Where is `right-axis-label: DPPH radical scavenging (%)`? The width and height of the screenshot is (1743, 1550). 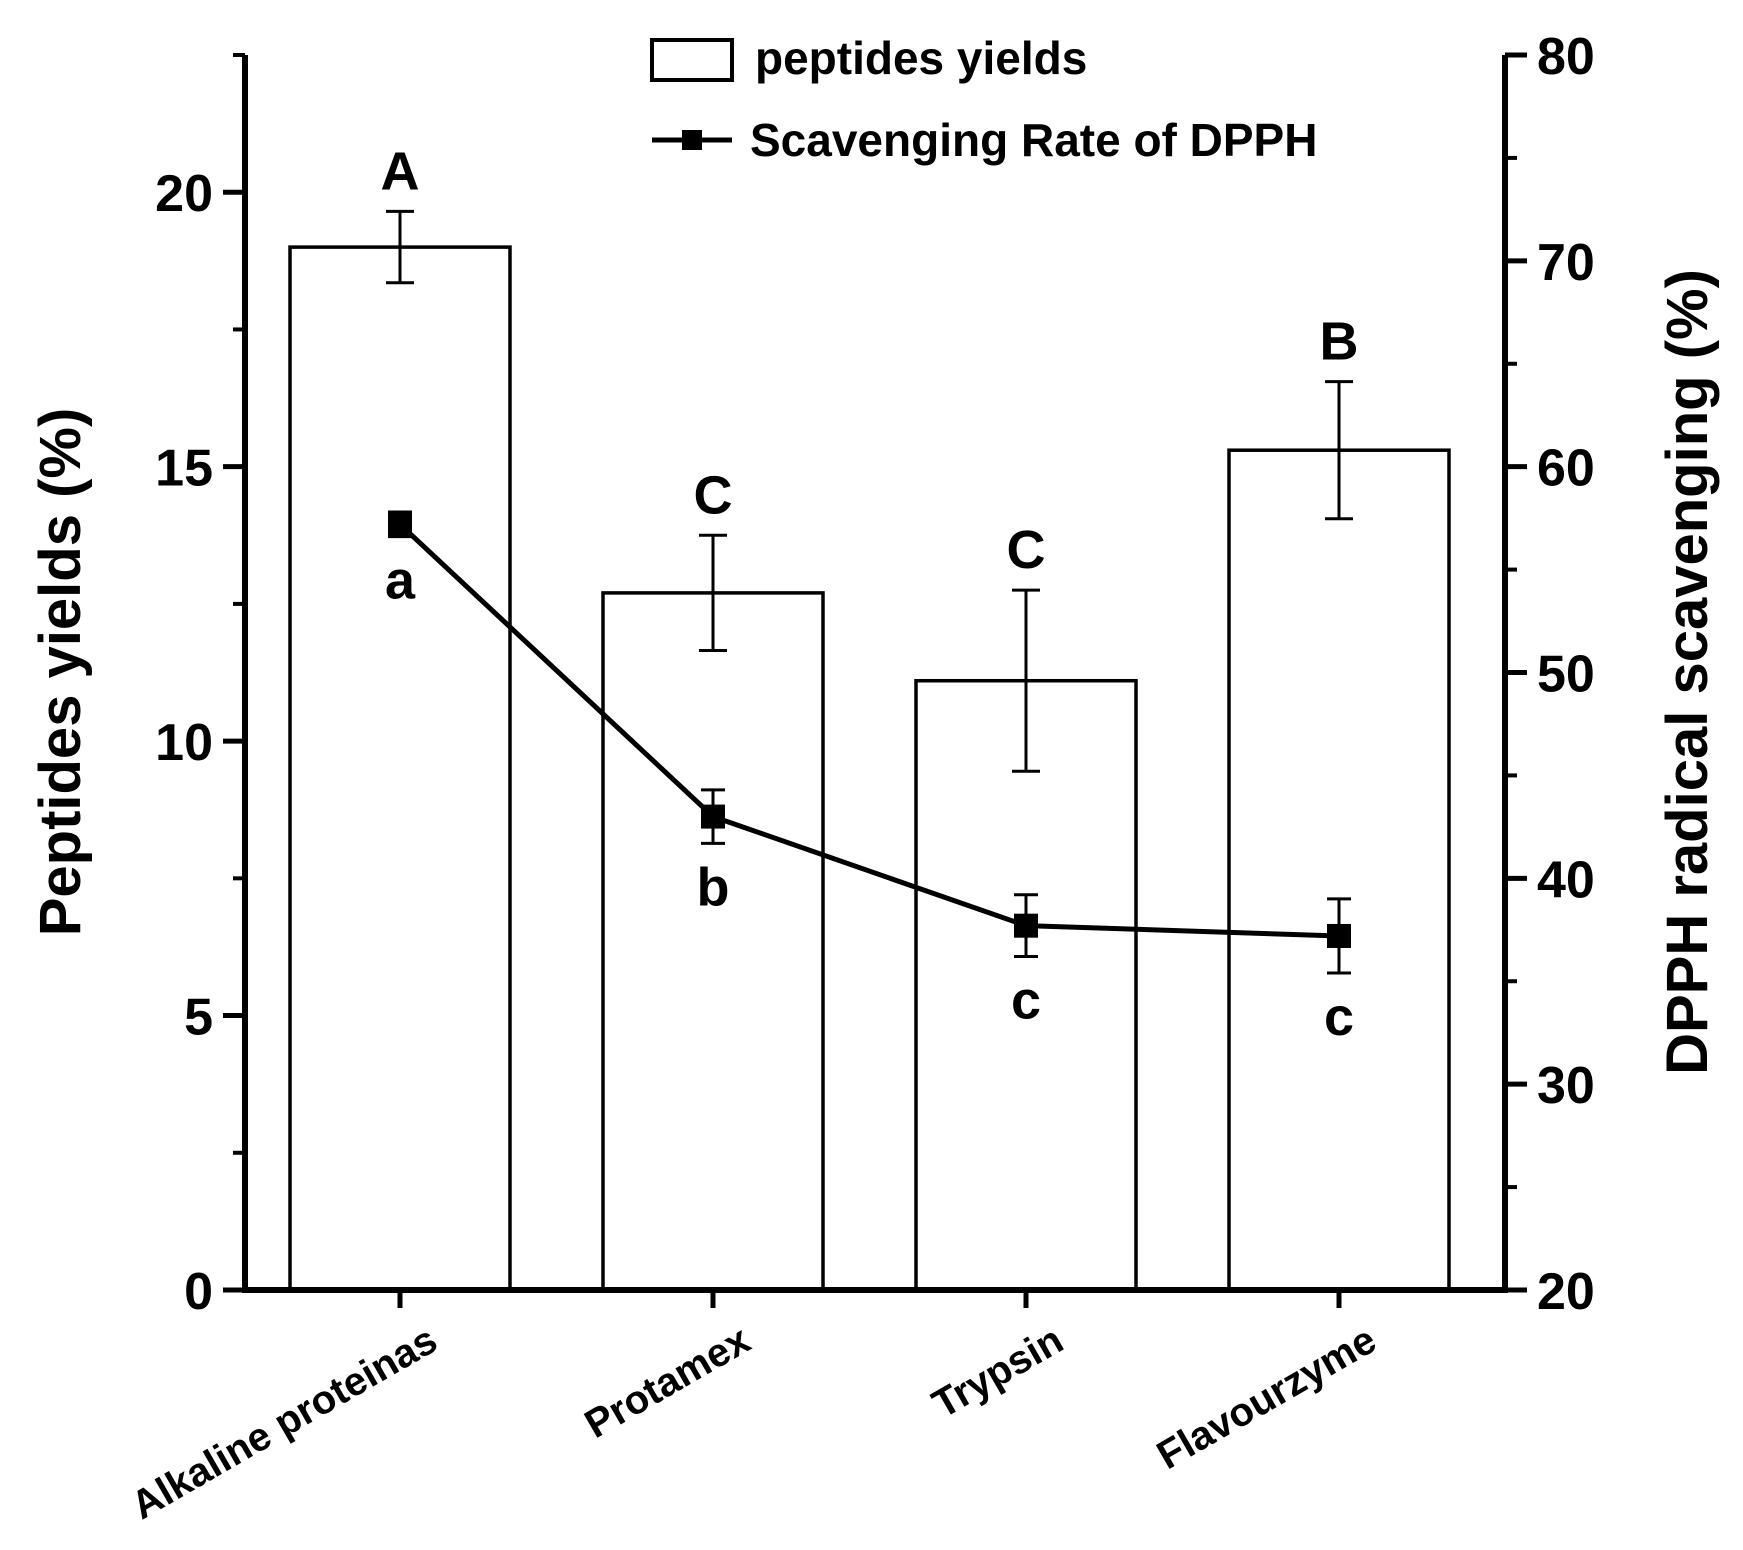
right-axis-label: DPPH radical scavenging (%) is located at coordinates (1687, 672).